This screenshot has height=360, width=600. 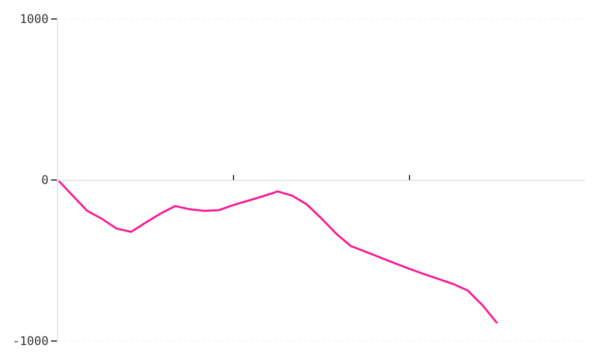 What do you see at coordinates (34, 19) in the screenshot?
I see `y-tick-label: 1000` at bounding box center [34, 19].